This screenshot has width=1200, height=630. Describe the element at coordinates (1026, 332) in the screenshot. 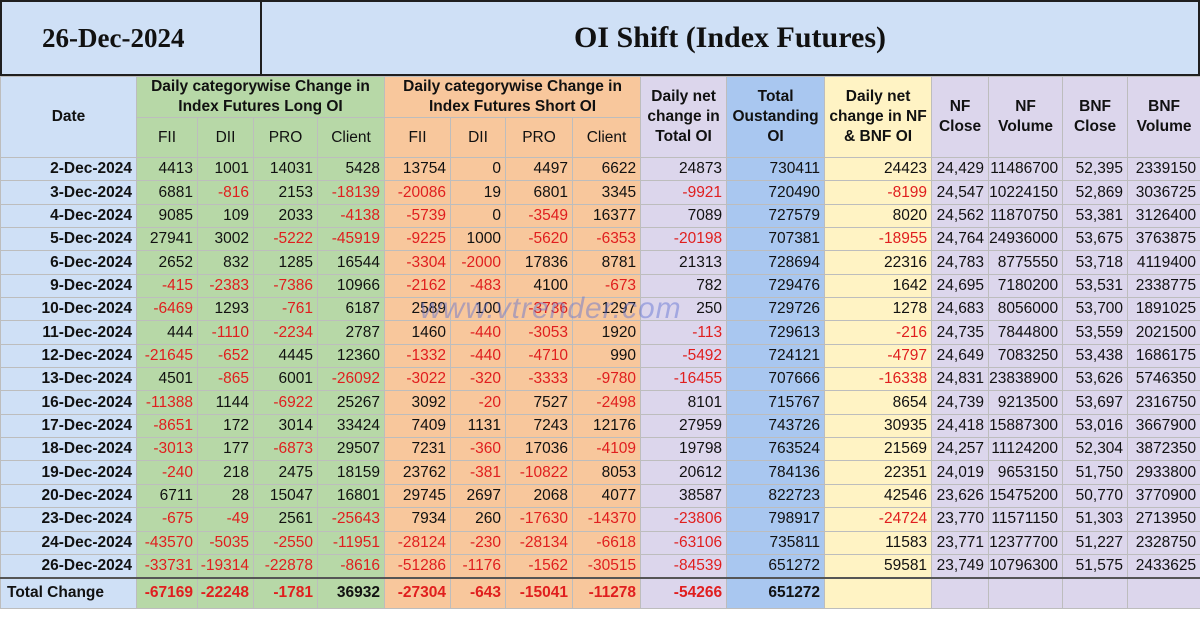

I see `cell-nf-volume: 7844800` at that location.